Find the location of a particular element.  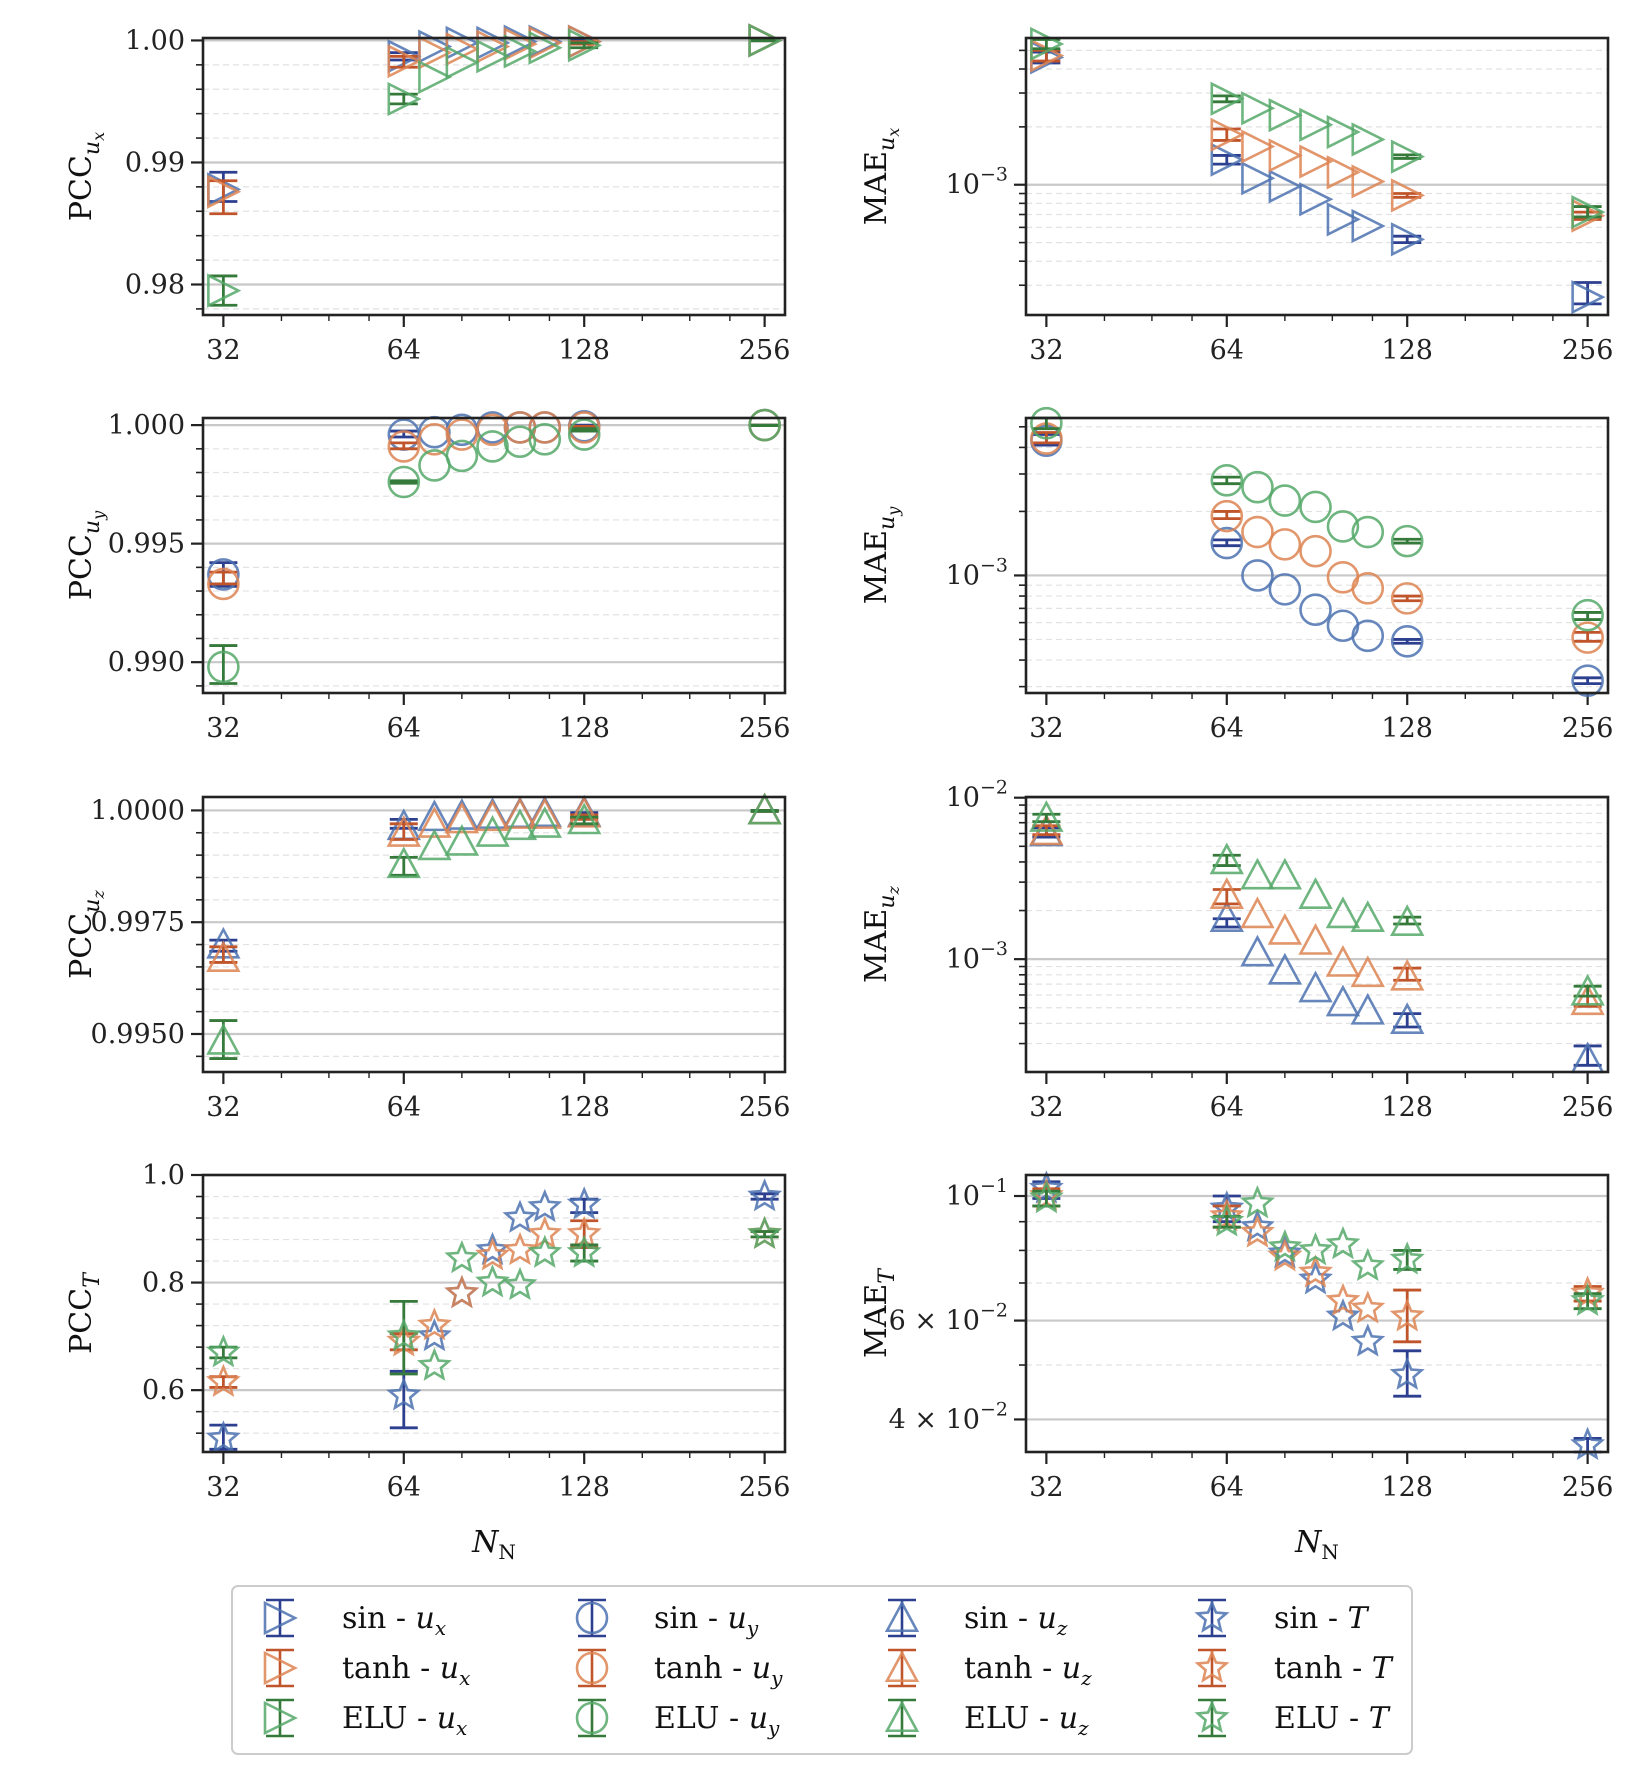

y-tick-label: 10⁻² is located at coordinates (977, 795).